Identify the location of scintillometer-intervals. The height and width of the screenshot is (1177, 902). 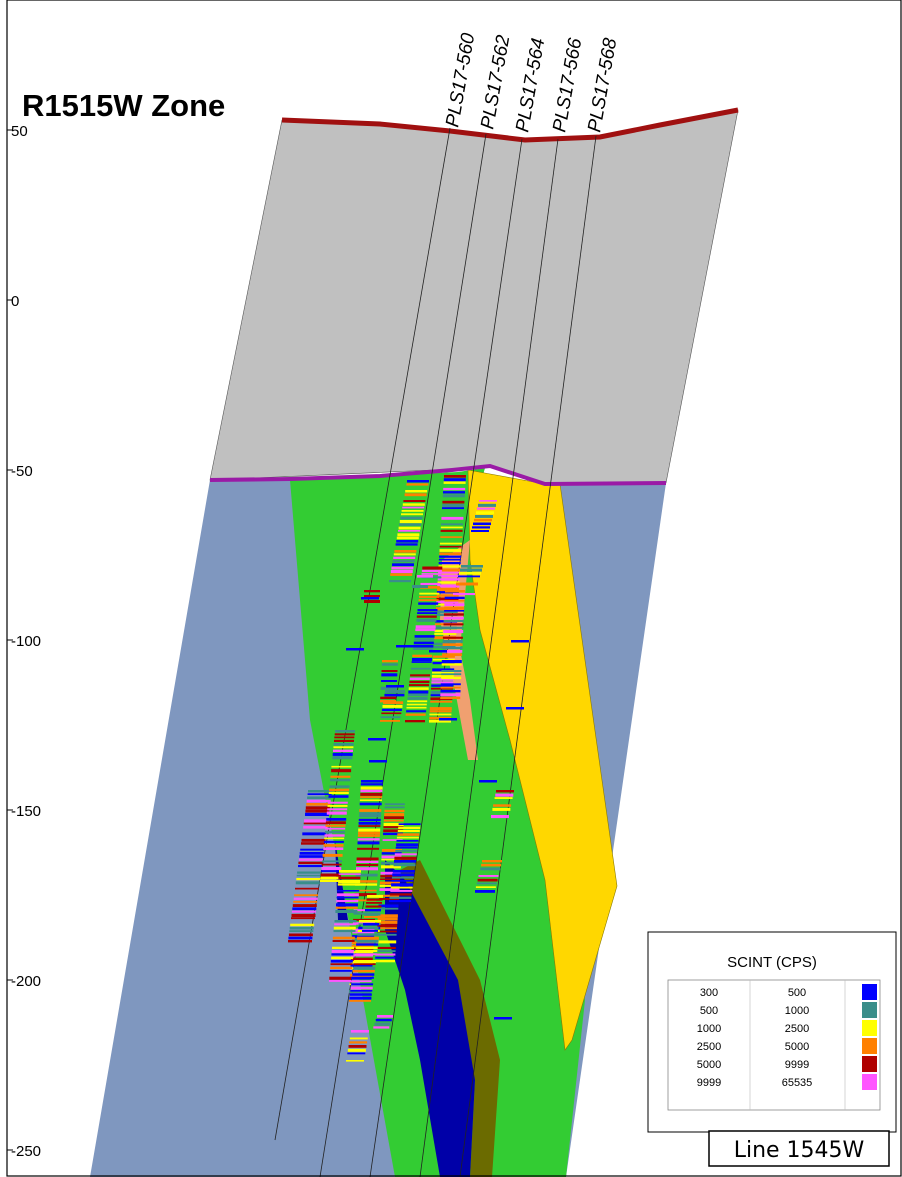
(408, 768).